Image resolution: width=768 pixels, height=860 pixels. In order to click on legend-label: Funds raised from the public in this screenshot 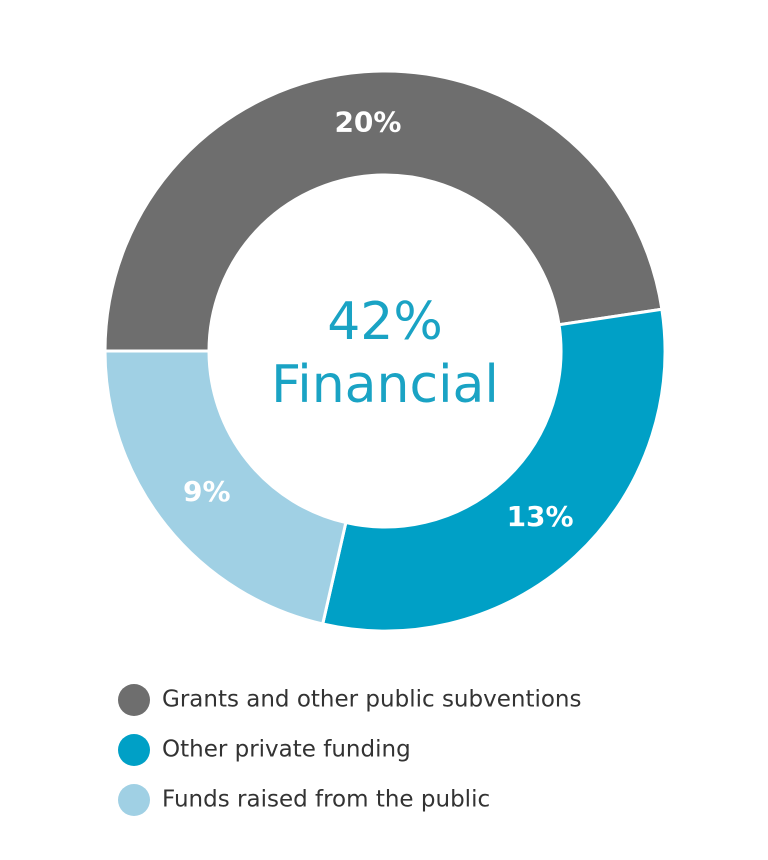, I will do `click(326, 800)`.